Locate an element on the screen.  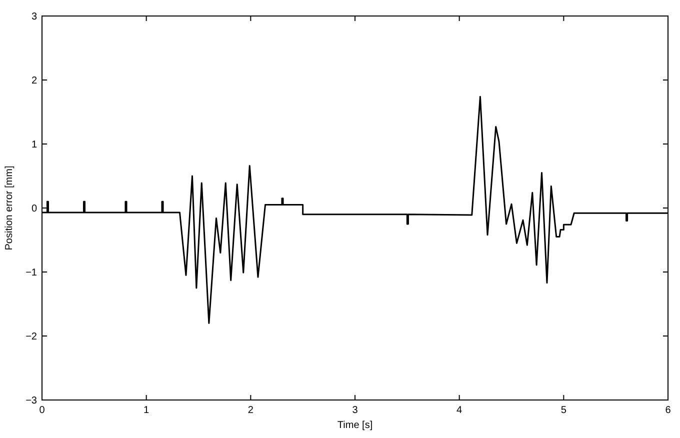
y-tick-label: −2 is located at coordinates (32, 337).